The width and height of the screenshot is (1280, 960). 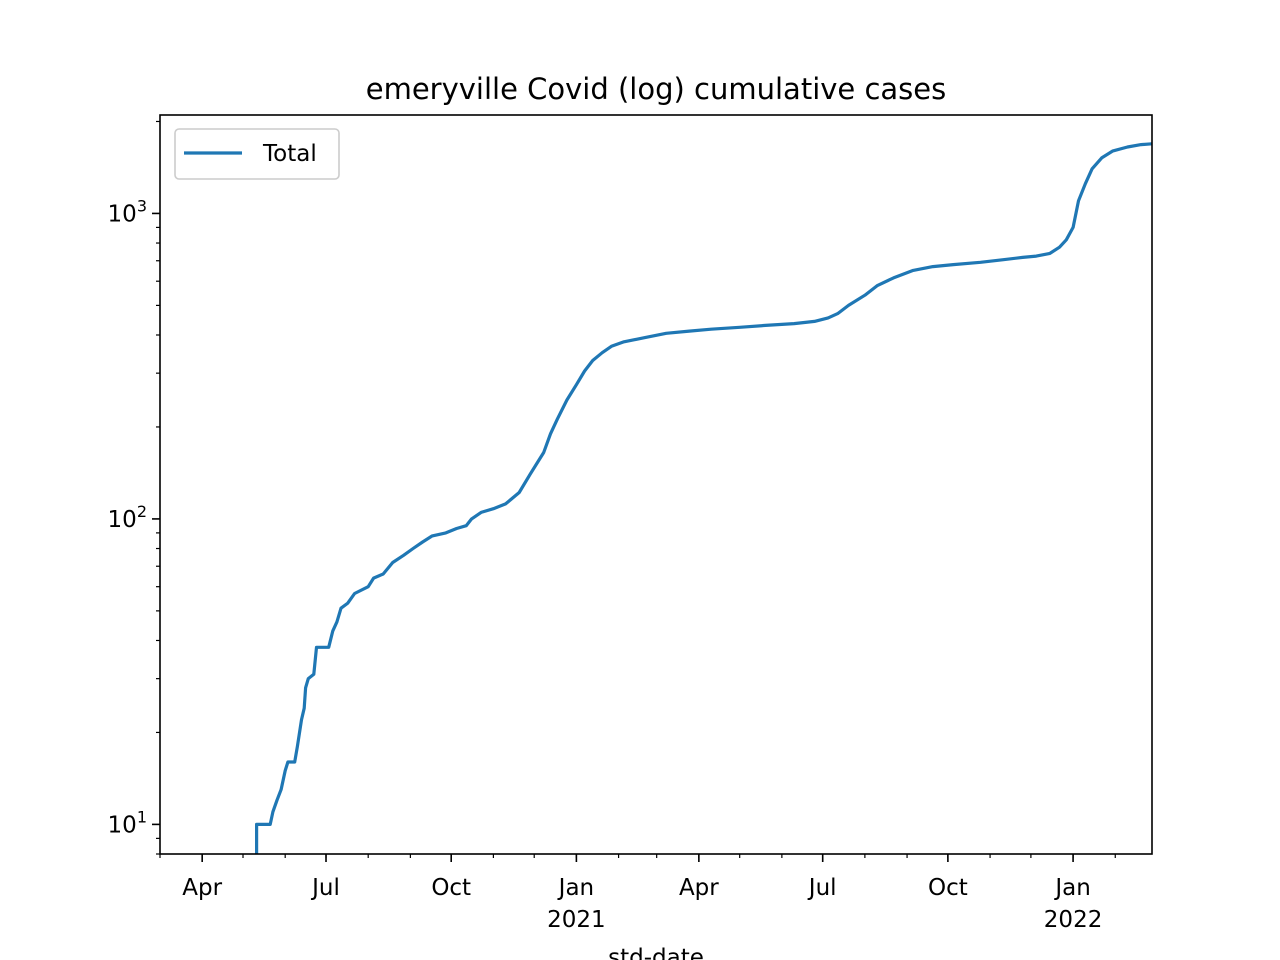 I want to click on x-tick-sublabel: 2022, so click(x=1073, y=920).